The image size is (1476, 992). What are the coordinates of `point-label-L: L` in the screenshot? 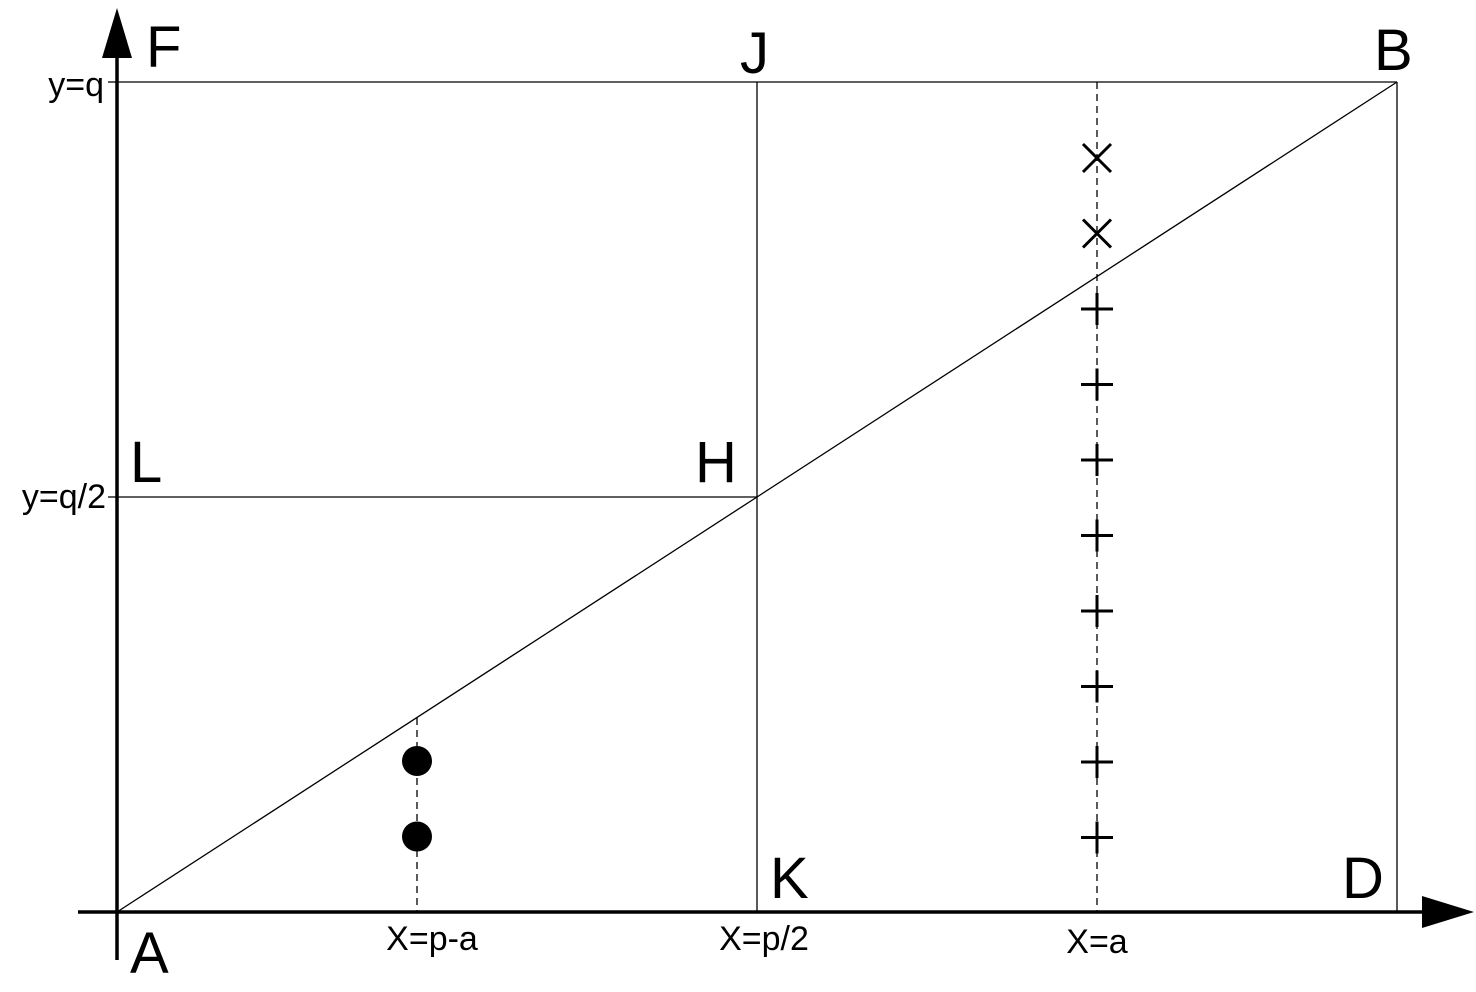 It's located at (146, 462).